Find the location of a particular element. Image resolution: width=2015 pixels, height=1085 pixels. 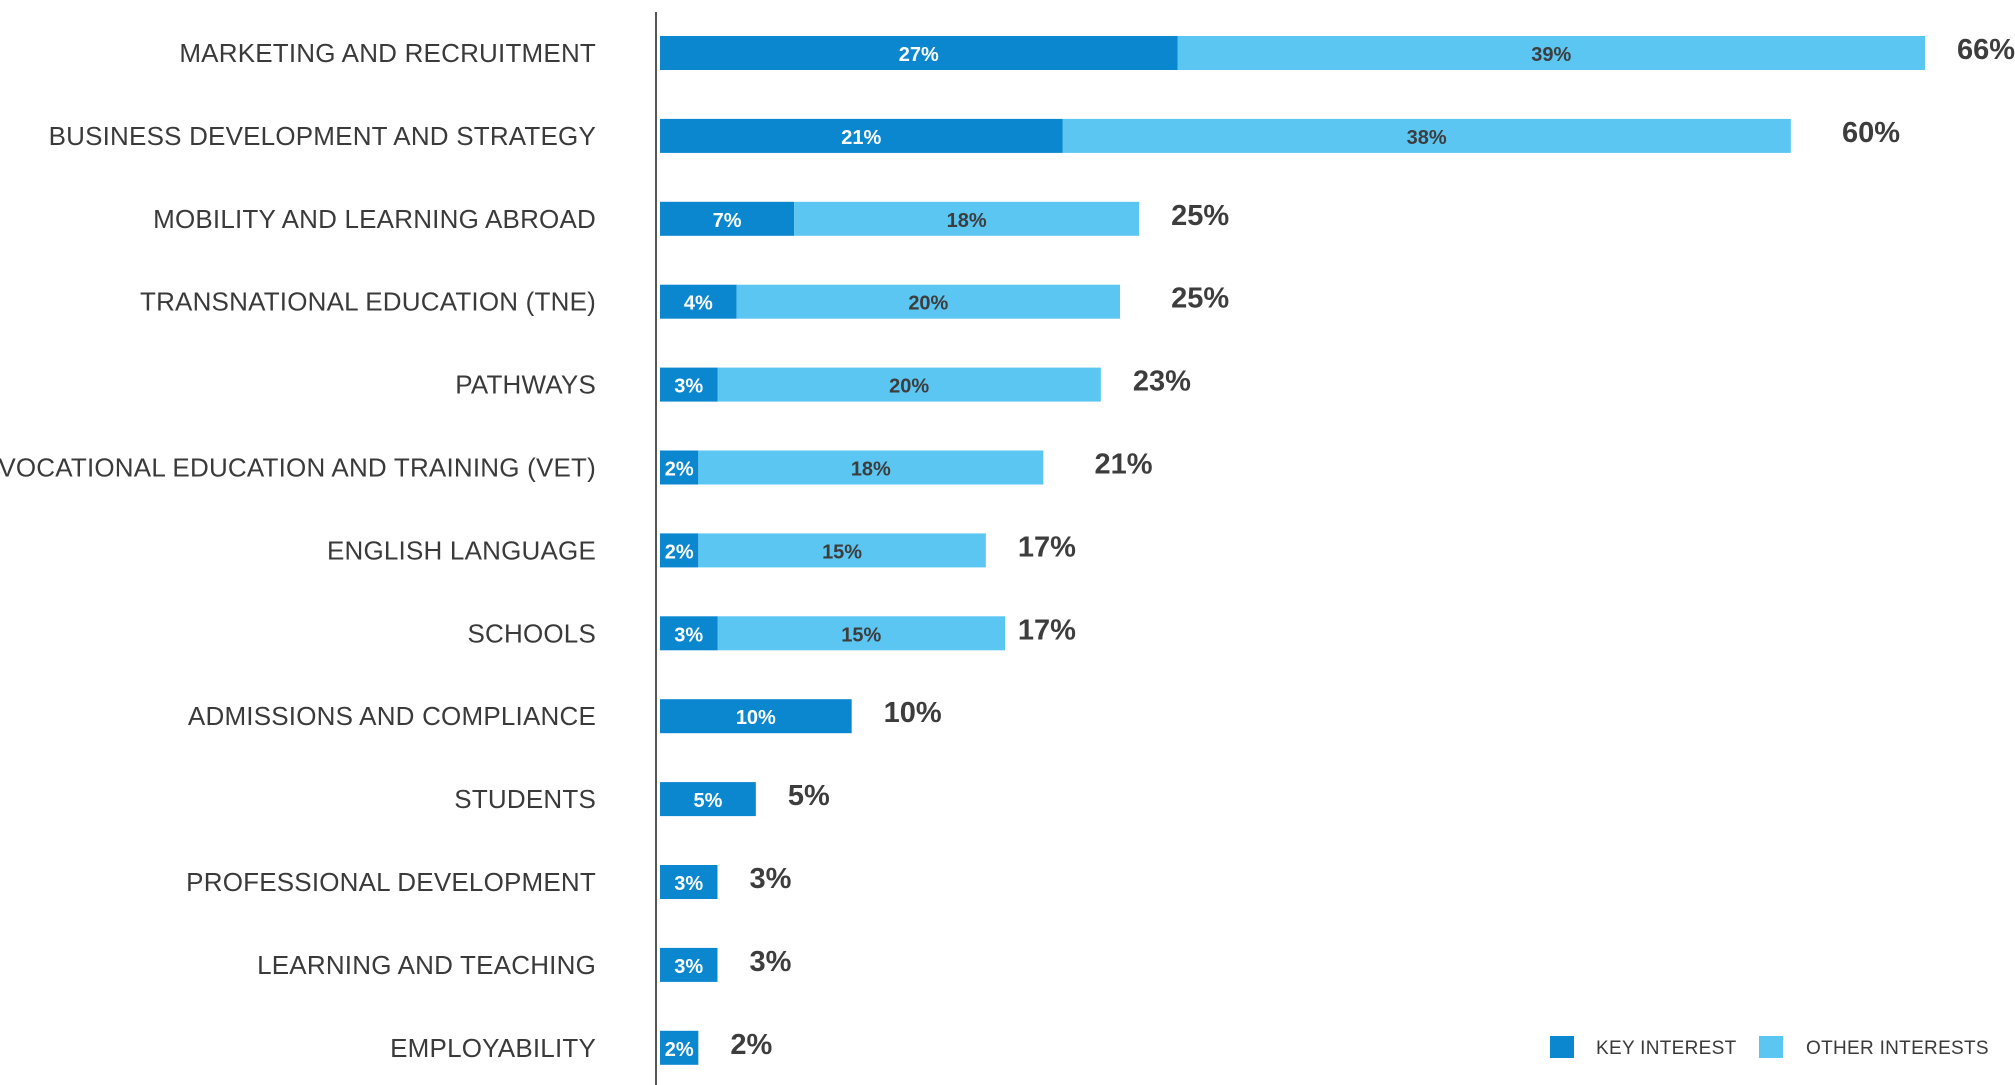

category-label-professional-development: PROFESSIONAL DEVELOPMENT is located at coordinates (391, 882).